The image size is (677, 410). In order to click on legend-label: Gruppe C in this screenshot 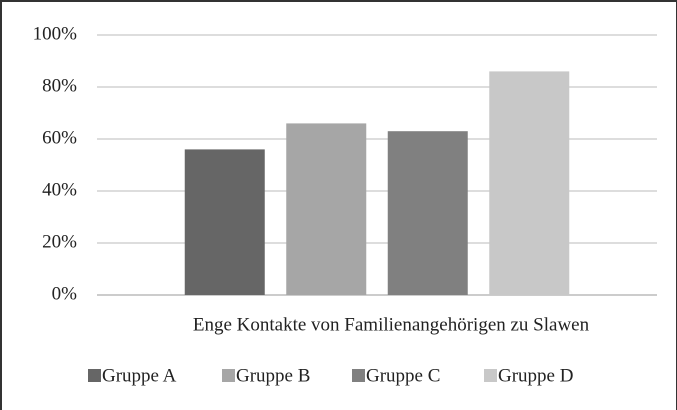, I will do `click(403, 375)`.